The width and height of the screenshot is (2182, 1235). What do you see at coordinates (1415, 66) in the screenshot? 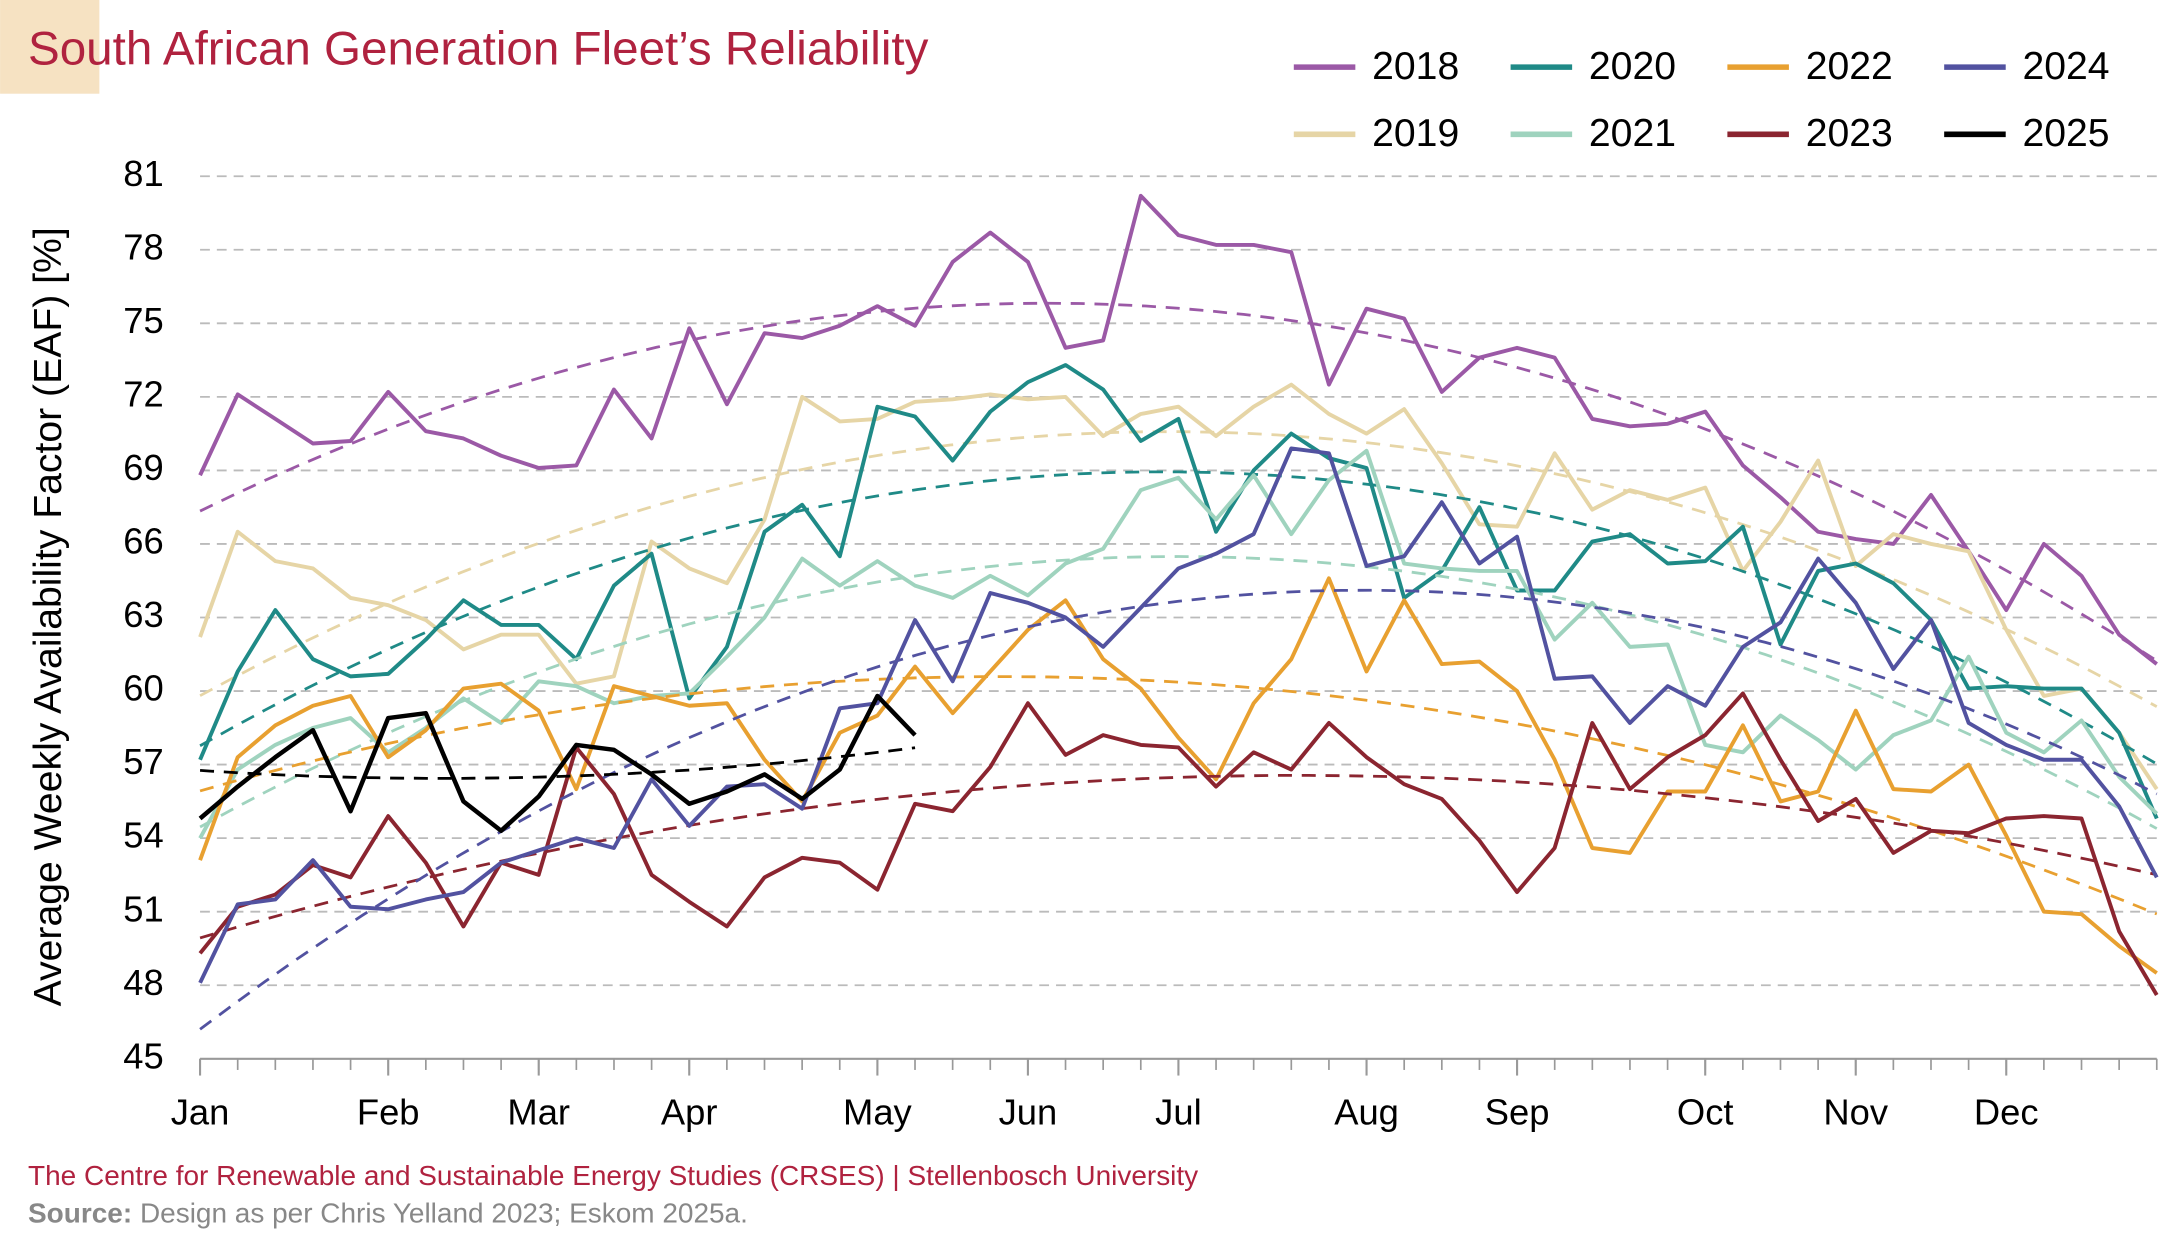
I see `legend-label: 2018` at bounding box center [1415, 66].